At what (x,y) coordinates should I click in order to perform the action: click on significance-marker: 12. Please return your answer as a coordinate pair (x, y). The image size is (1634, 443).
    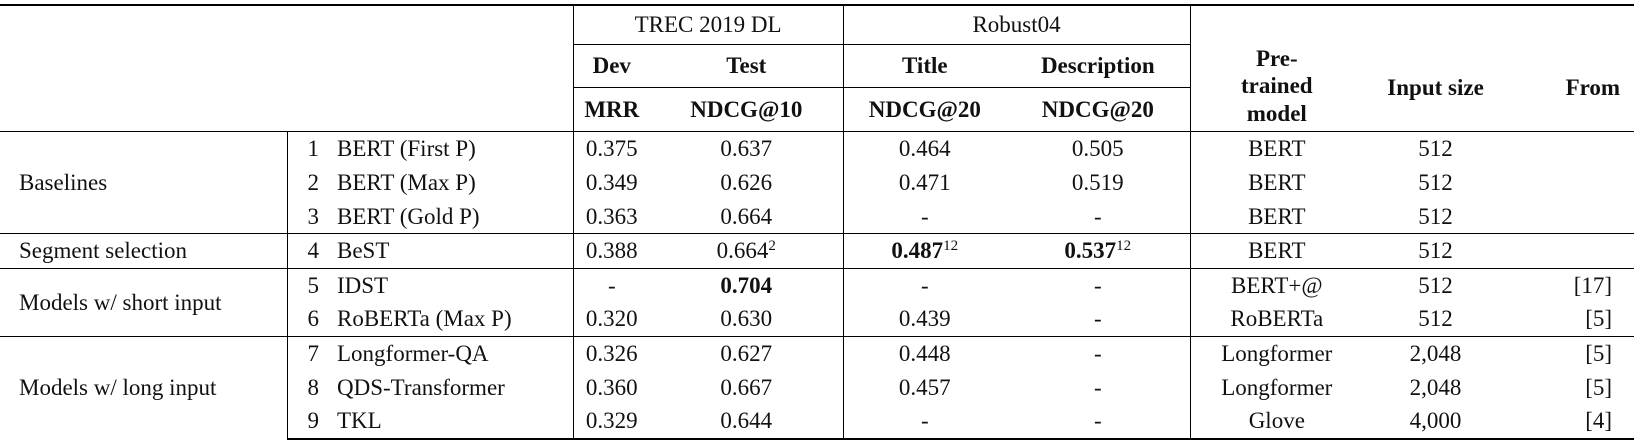
    Looking at the image, I should click on (1124, 246).